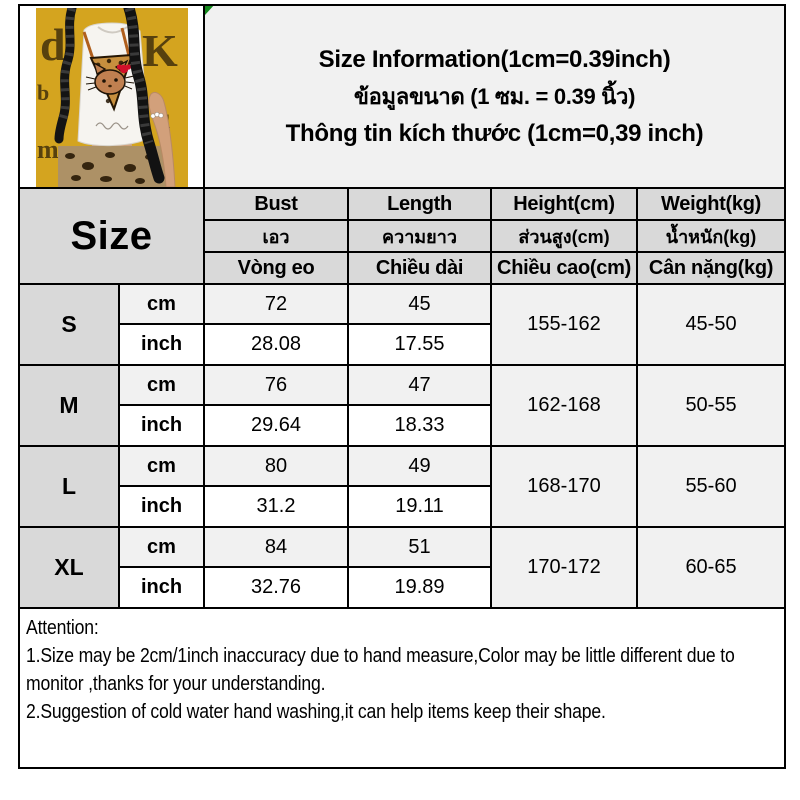  What do you see at coordinates (419, 204) in the screenshot?
I see `col-header-length-en: Length` at bounding box center [419, 204].